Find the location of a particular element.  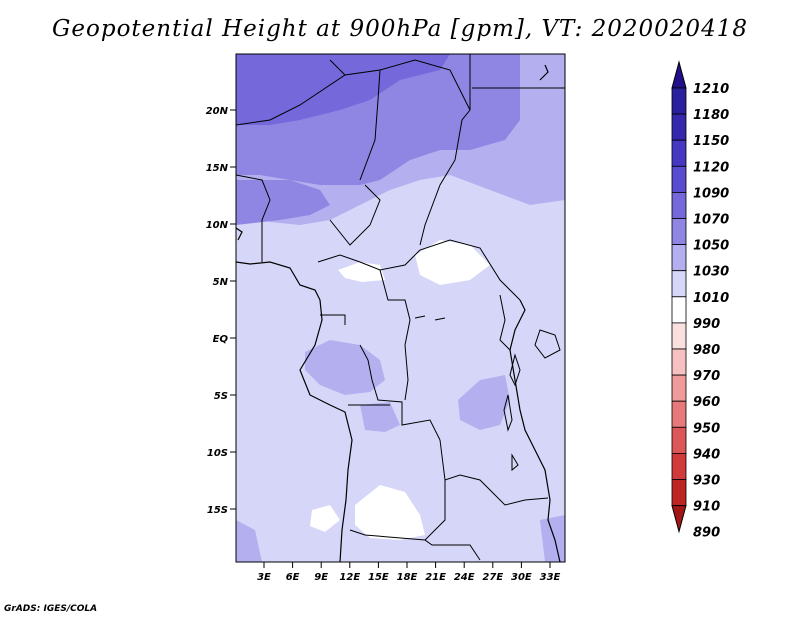

lon-label: 24E is located at coordinates (464, 577).